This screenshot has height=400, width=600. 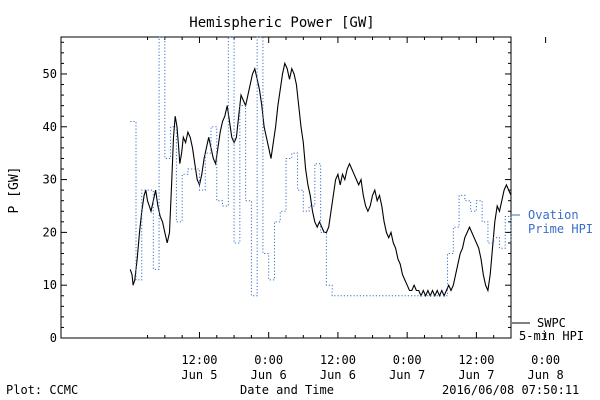 What do you see at coordinates (50, 285) in the screenshot?
I see `y-tick-label: 10` at bounding box center [50, 285].